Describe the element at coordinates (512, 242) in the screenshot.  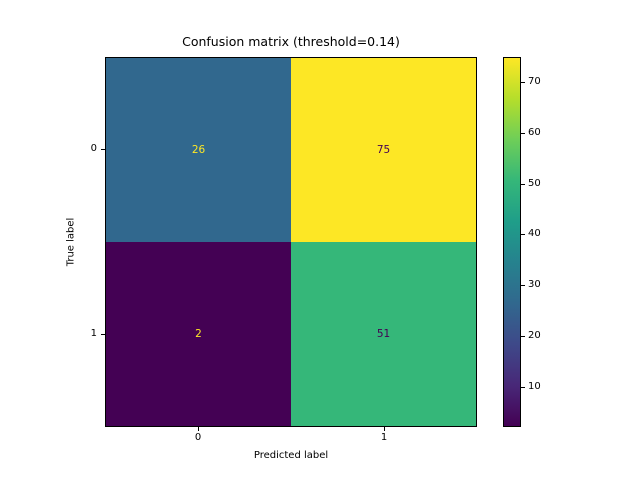
I see `colorbar-gradient` at that location.